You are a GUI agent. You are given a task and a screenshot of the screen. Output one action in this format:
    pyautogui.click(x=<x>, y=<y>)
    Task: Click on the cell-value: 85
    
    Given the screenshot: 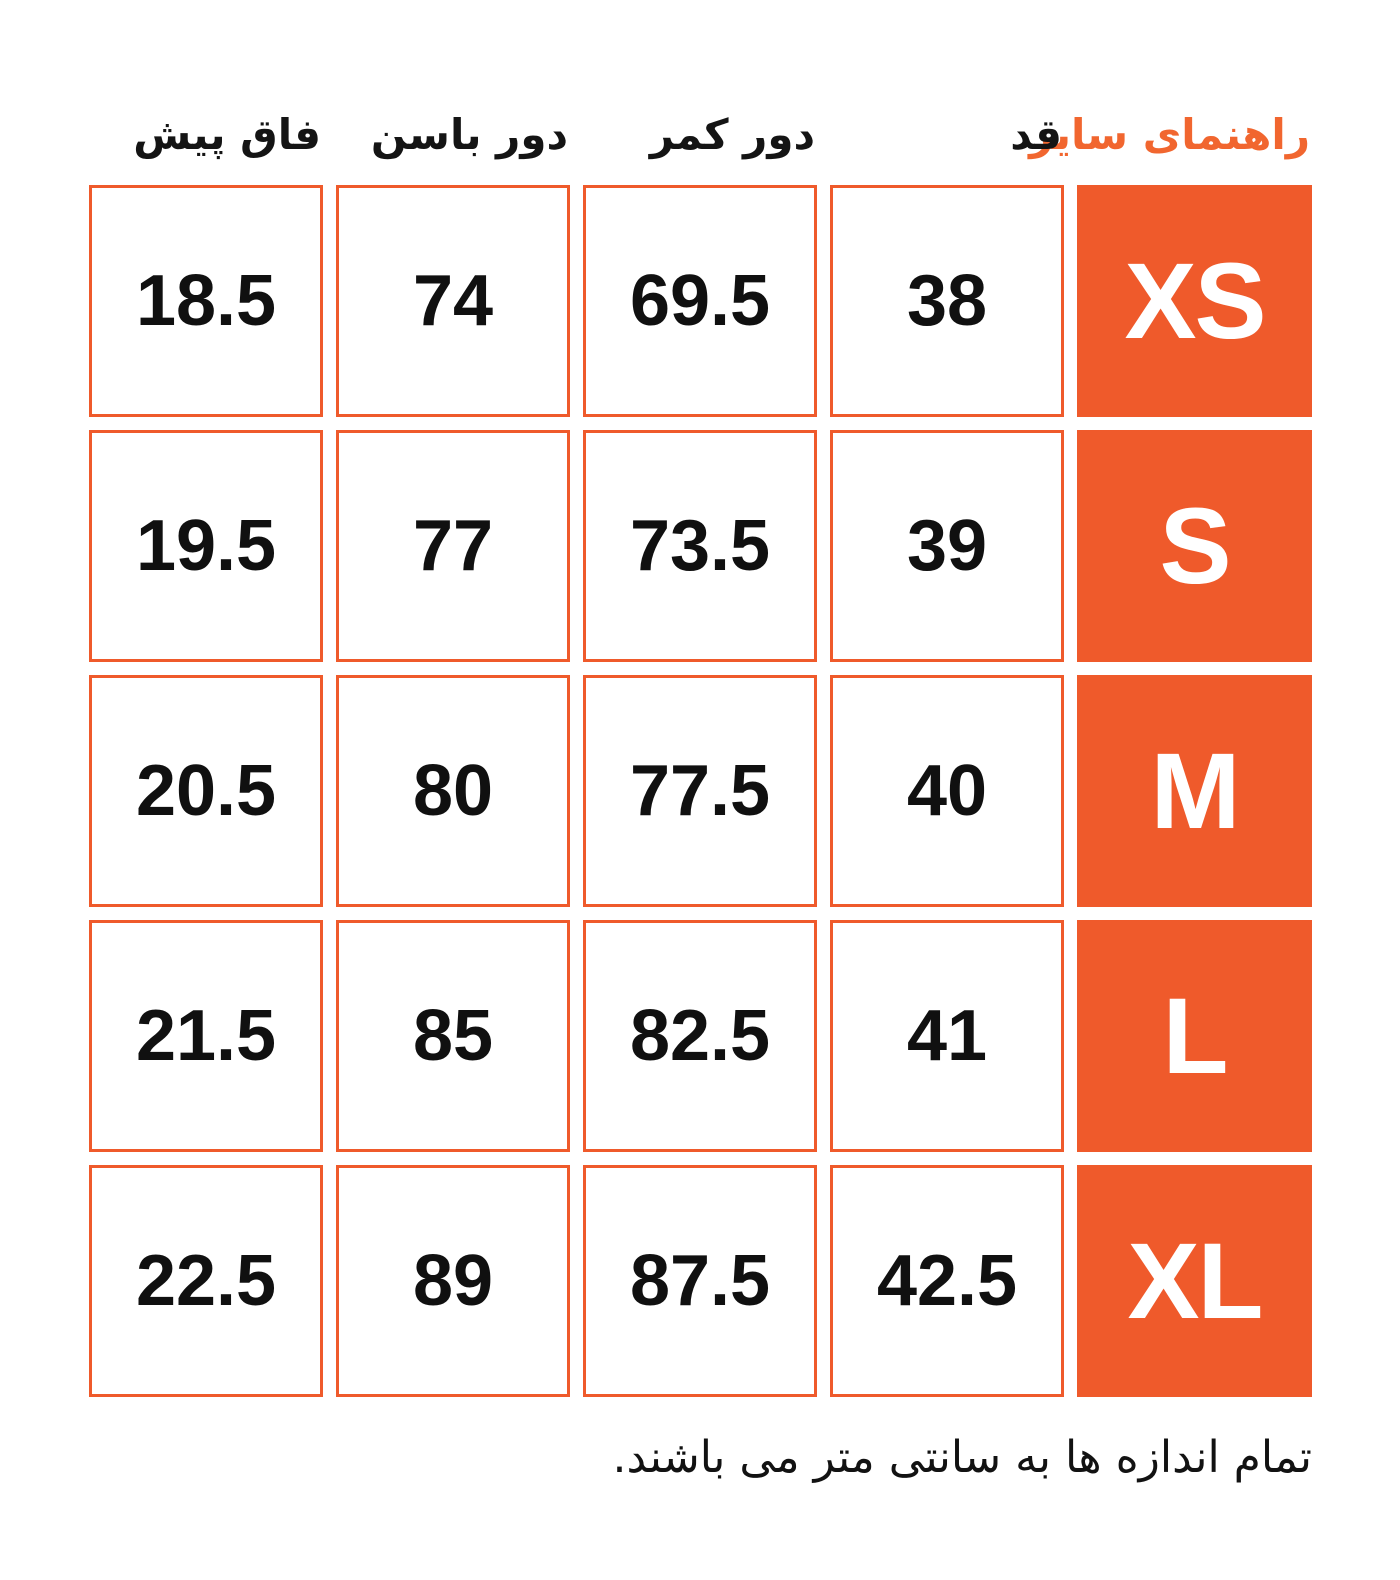 What is the action you would take?
    pyautogui.click(x=453, y=1036)
    